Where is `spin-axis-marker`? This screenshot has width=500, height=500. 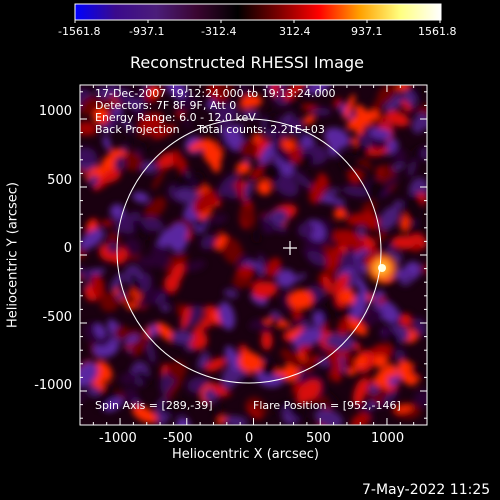
spin-axis-marker is located at coordinates (290, 248).